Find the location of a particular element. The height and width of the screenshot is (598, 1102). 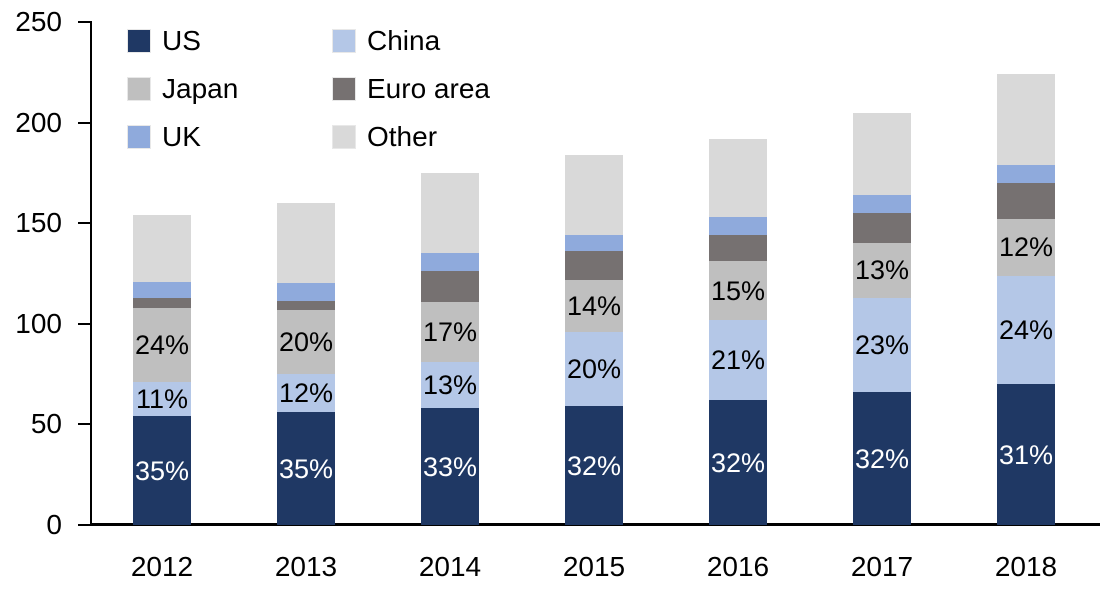

x-axis-label-2015: 2015 is located at coordinates (594, 566).